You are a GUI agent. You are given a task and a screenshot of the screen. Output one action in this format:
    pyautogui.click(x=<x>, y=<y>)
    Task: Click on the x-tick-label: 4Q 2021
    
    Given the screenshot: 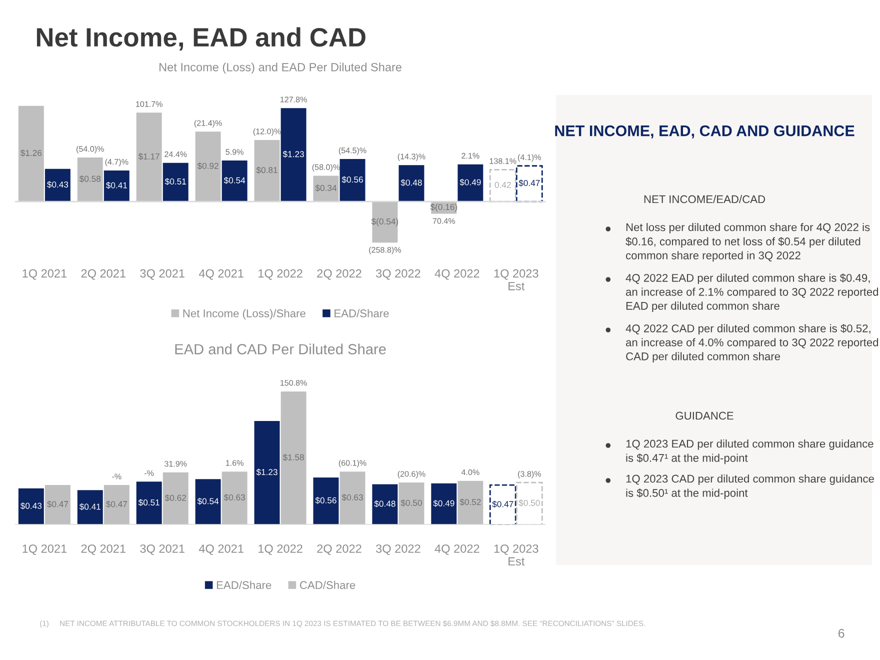 What is the action you would take?
    pyautogui.click(x=221, y=274)
    